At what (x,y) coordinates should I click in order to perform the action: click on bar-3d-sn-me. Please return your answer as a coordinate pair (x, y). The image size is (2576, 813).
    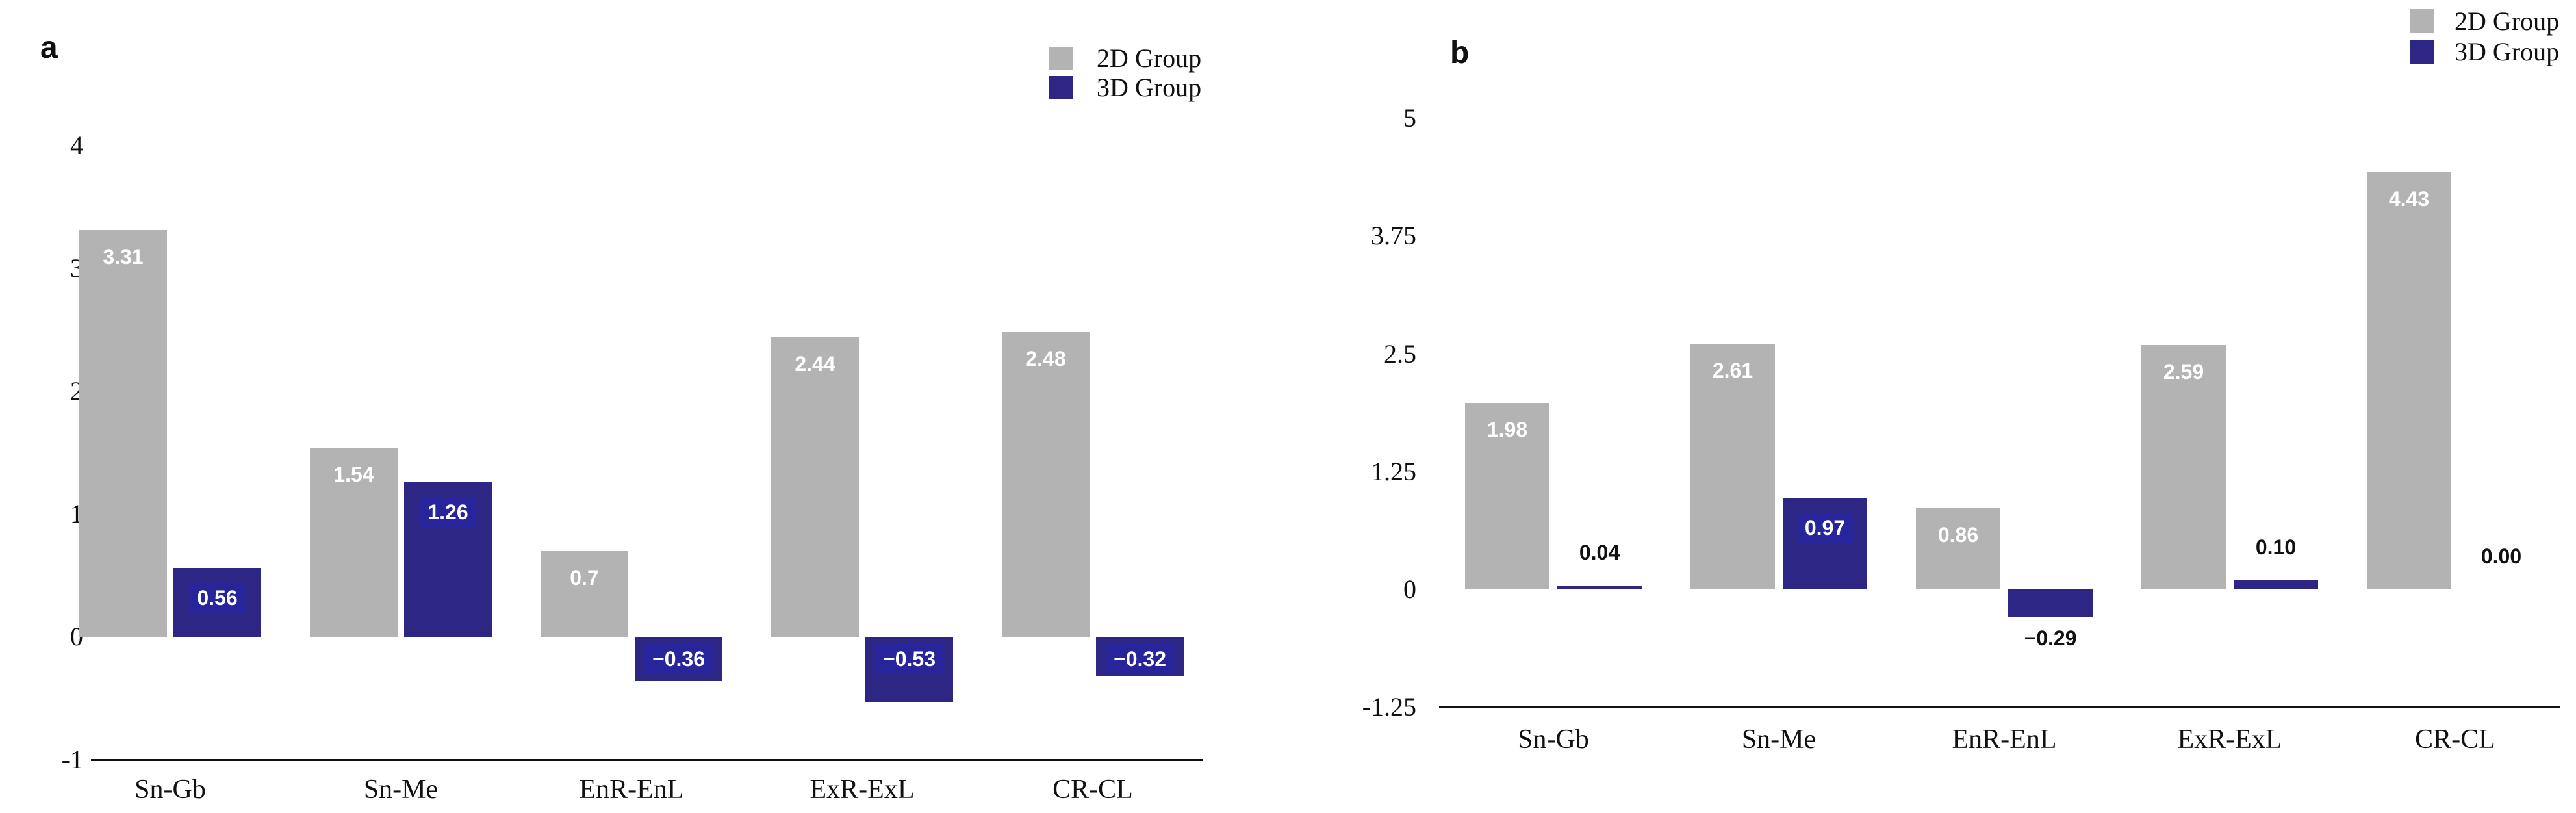
    Looking at the image, I should click on (1825, 543).